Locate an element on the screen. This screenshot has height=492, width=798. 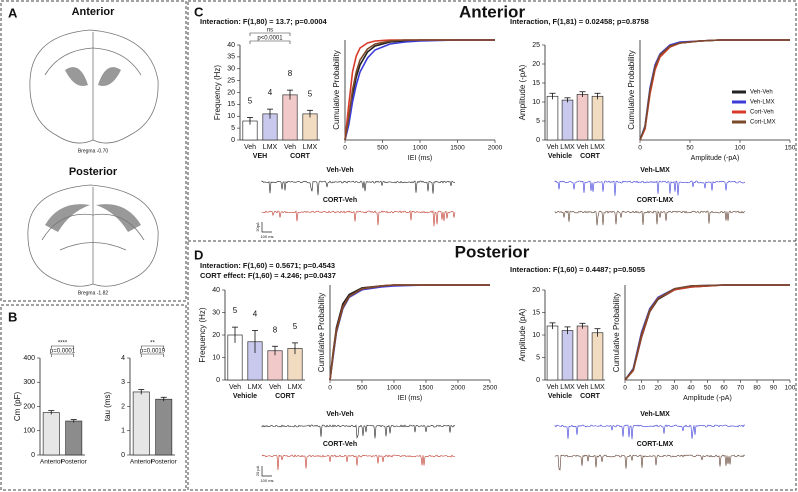
x-tick-label: 30 is located at coordinates (675, 388).